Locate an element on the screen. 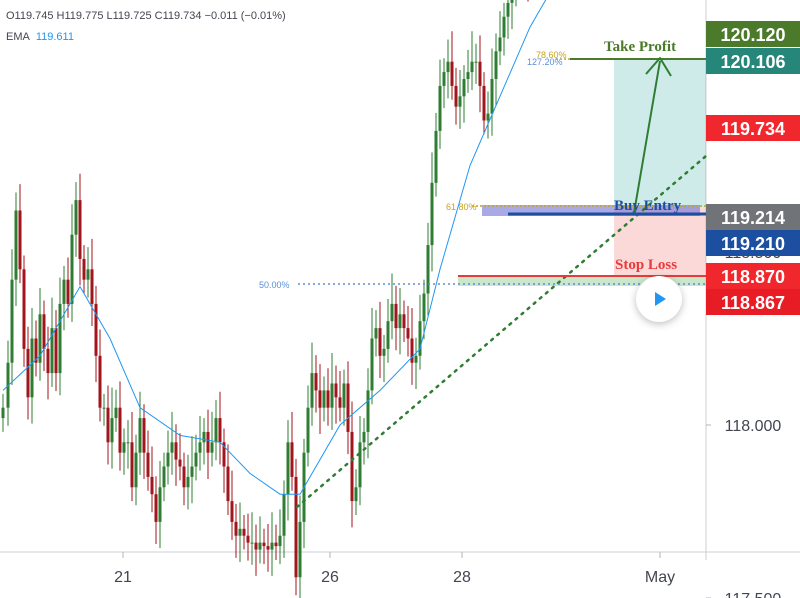 This screenshot has height=598, width=800. replay-play-button is located at coordinates (659, 299).